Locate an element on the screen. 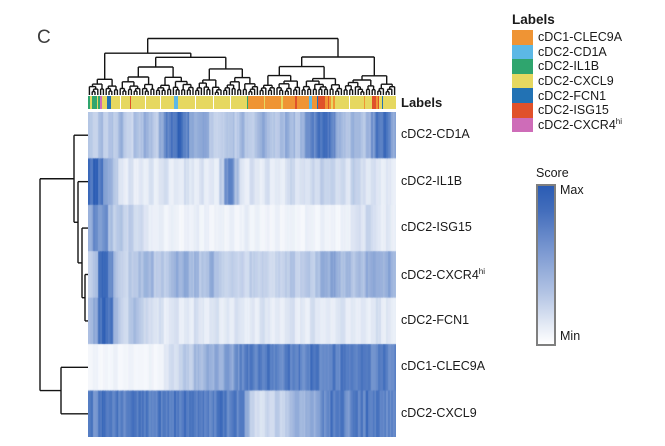 The height and width of the screenshot is (446, 665). legend-entry-label: cDC1-CLEC9A is located at coordinates (580, 37).